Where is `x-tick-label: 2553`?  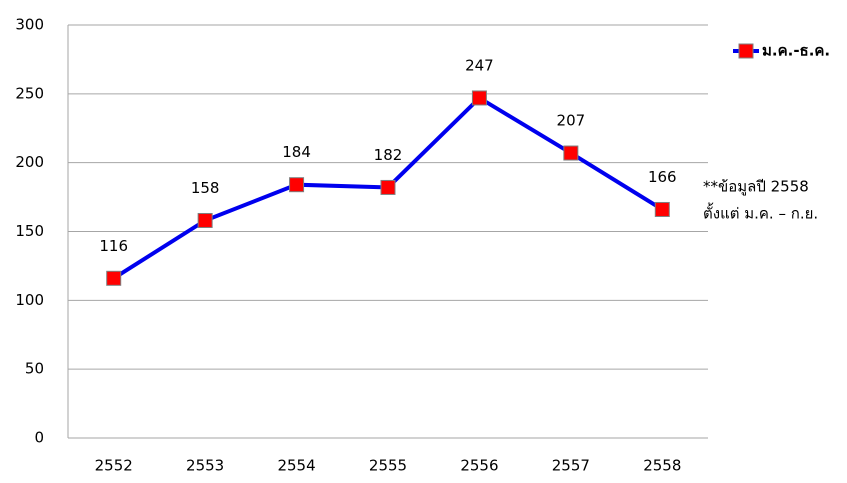
x-tick-label: 2553 is located at coordinates (205, 466).